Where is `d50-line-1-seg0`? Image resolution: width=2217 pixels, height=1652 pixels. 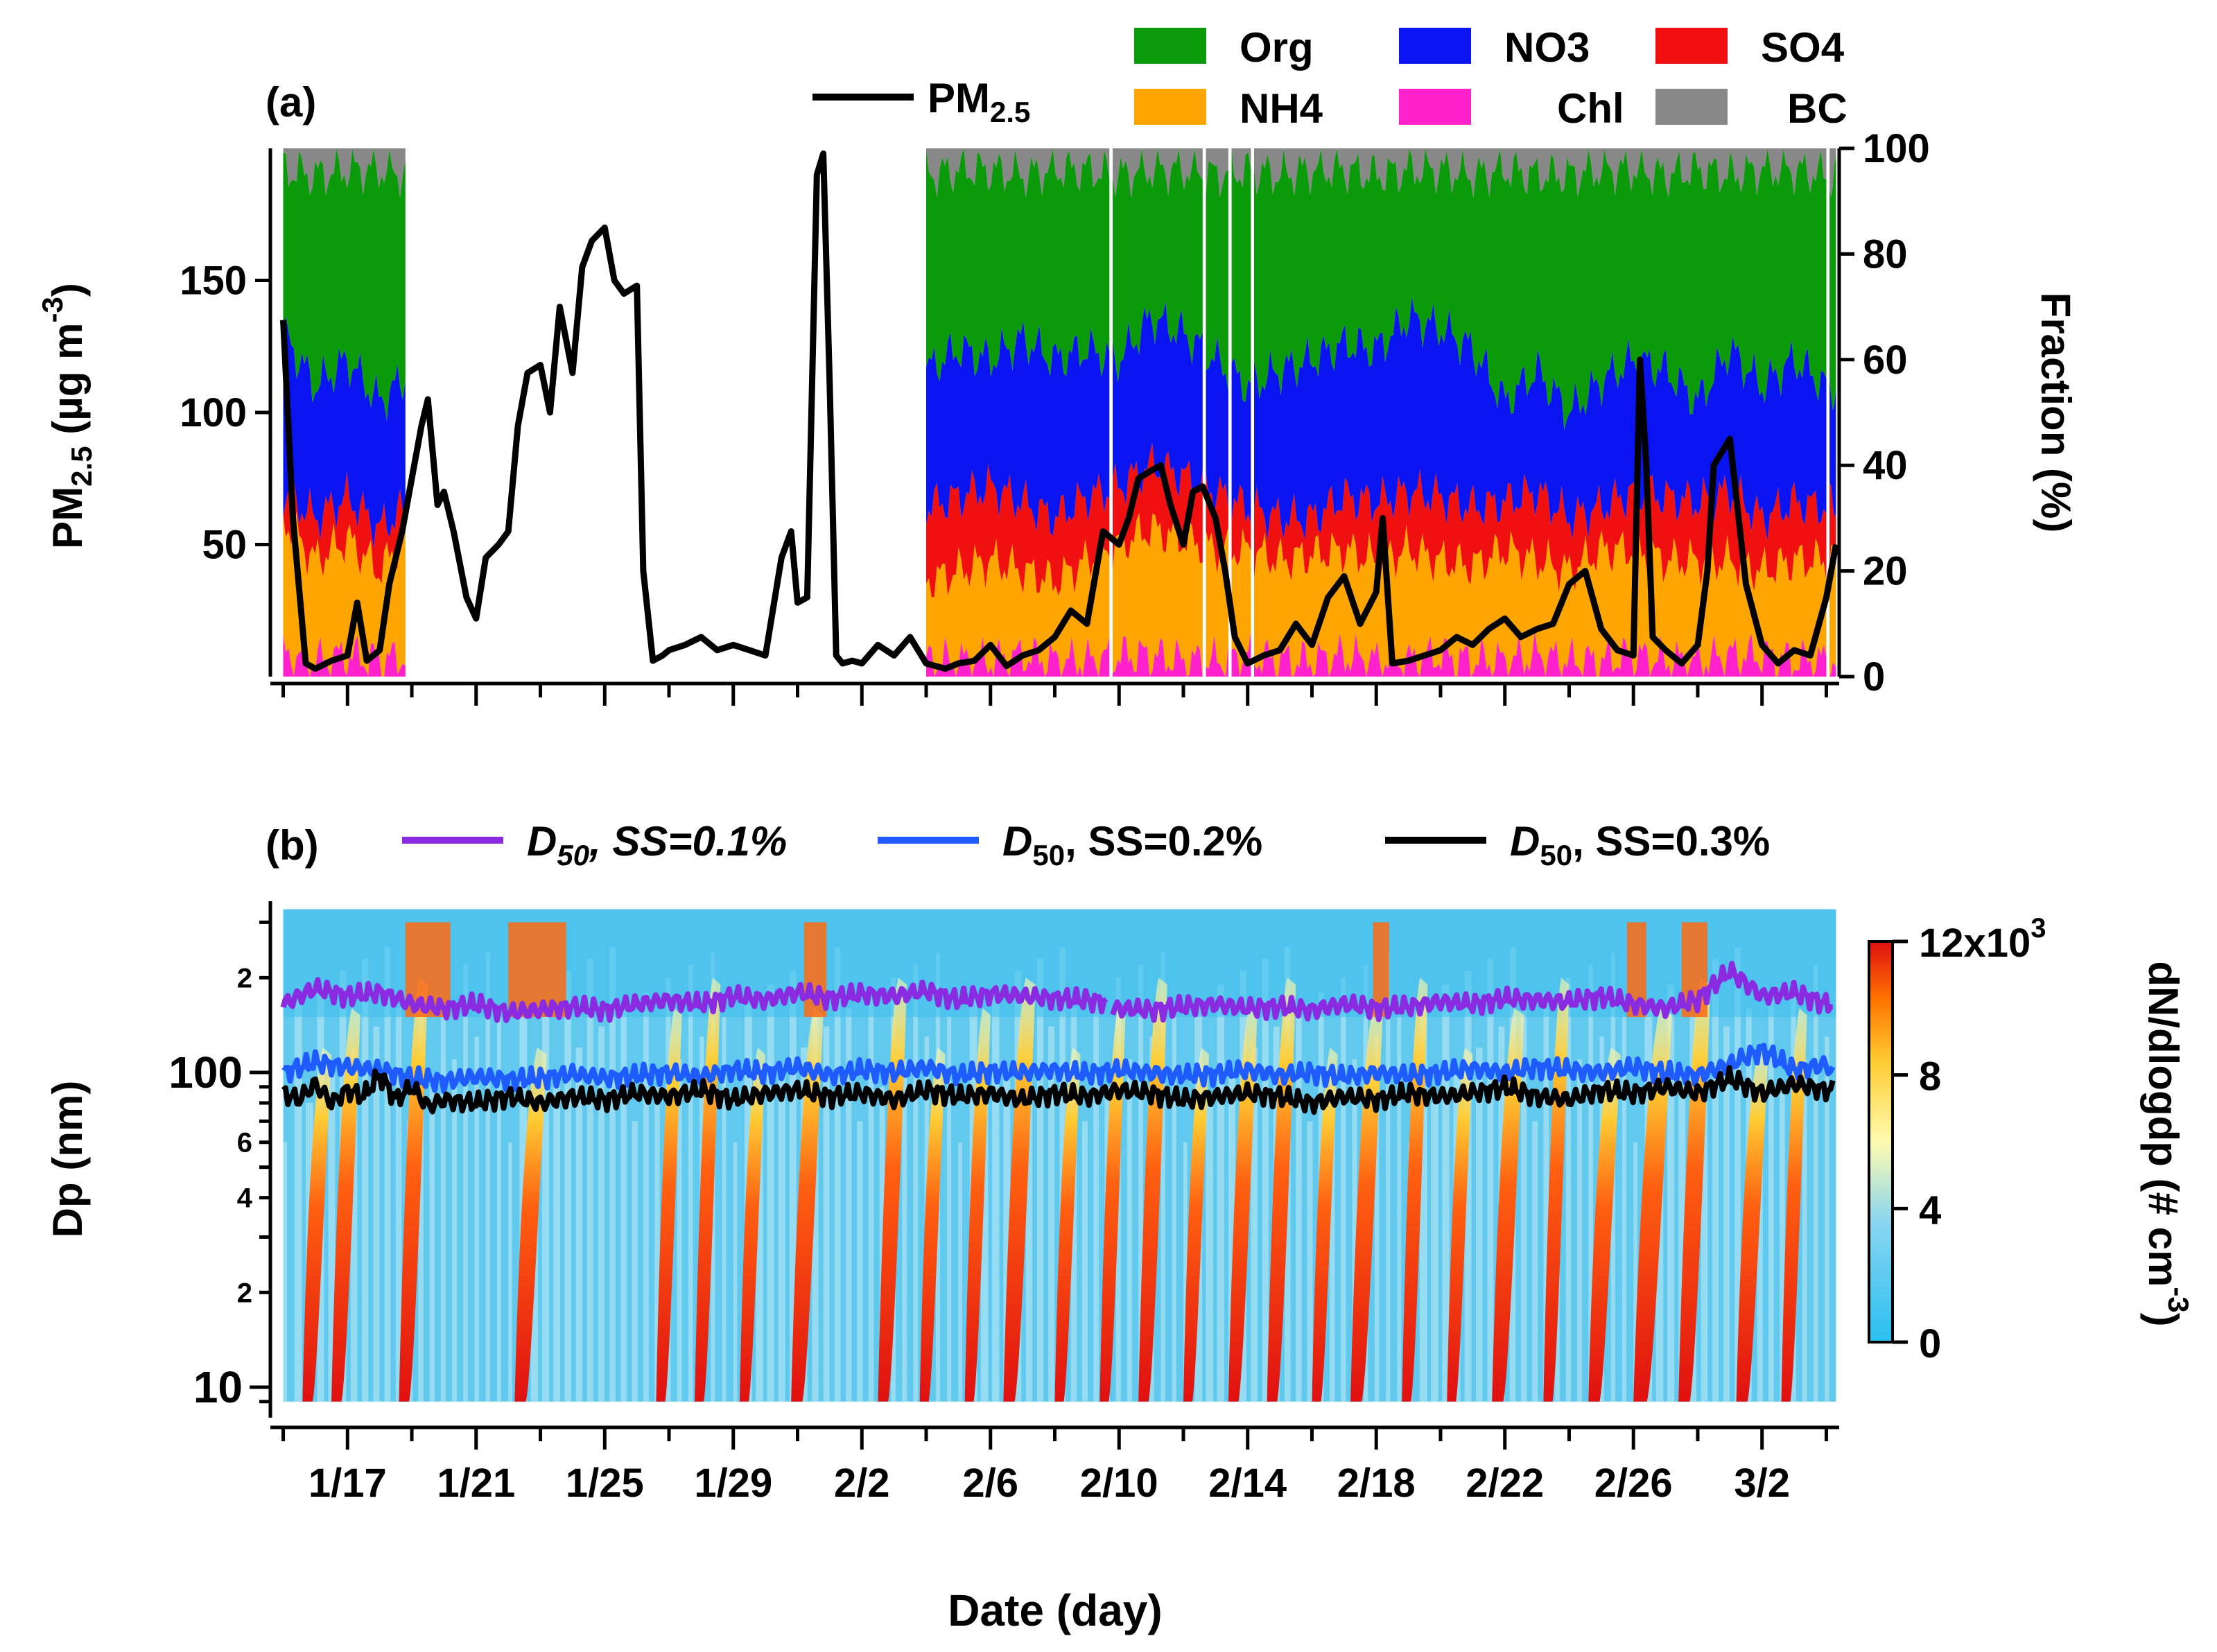 d50-line-1-seg0 is located at coordinates (1058, 1069).